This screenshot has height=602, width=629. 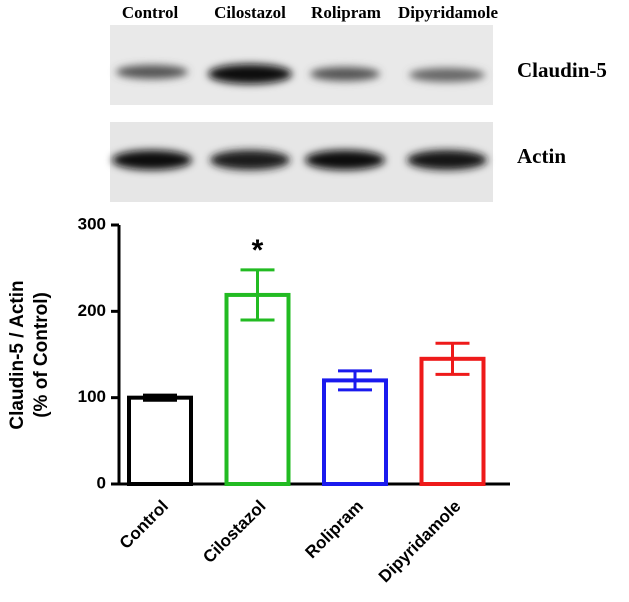 What do you see at coordinates (258, 250) in the screenshot?
I see `annotation: *` at bounding box center [258, 250].